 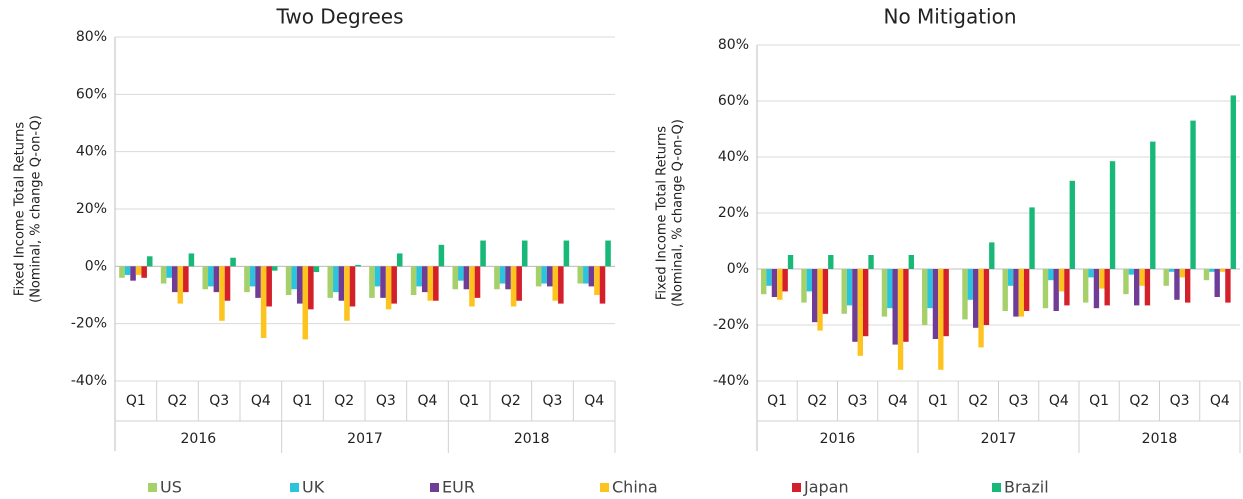 What do you see at coordinates (458, 487) in the screenshot?
I see `legend-text: EUR` at bounding box center [458, 487].